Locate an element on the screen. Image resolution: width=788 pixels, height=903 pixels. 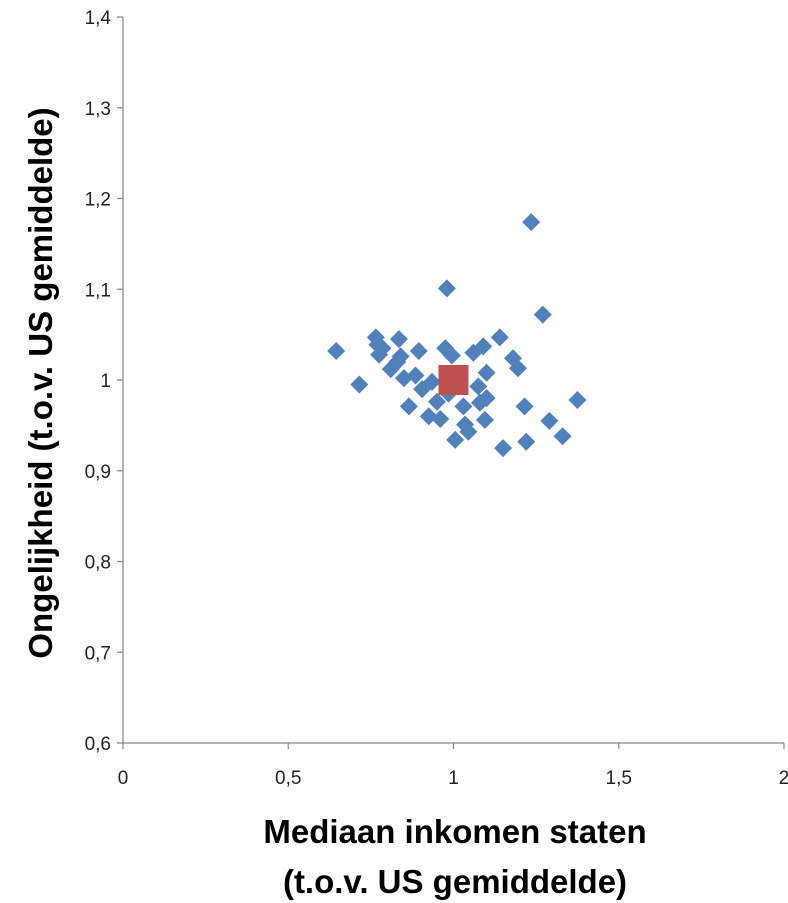
data-point-square is located at coordinates (453, 380).